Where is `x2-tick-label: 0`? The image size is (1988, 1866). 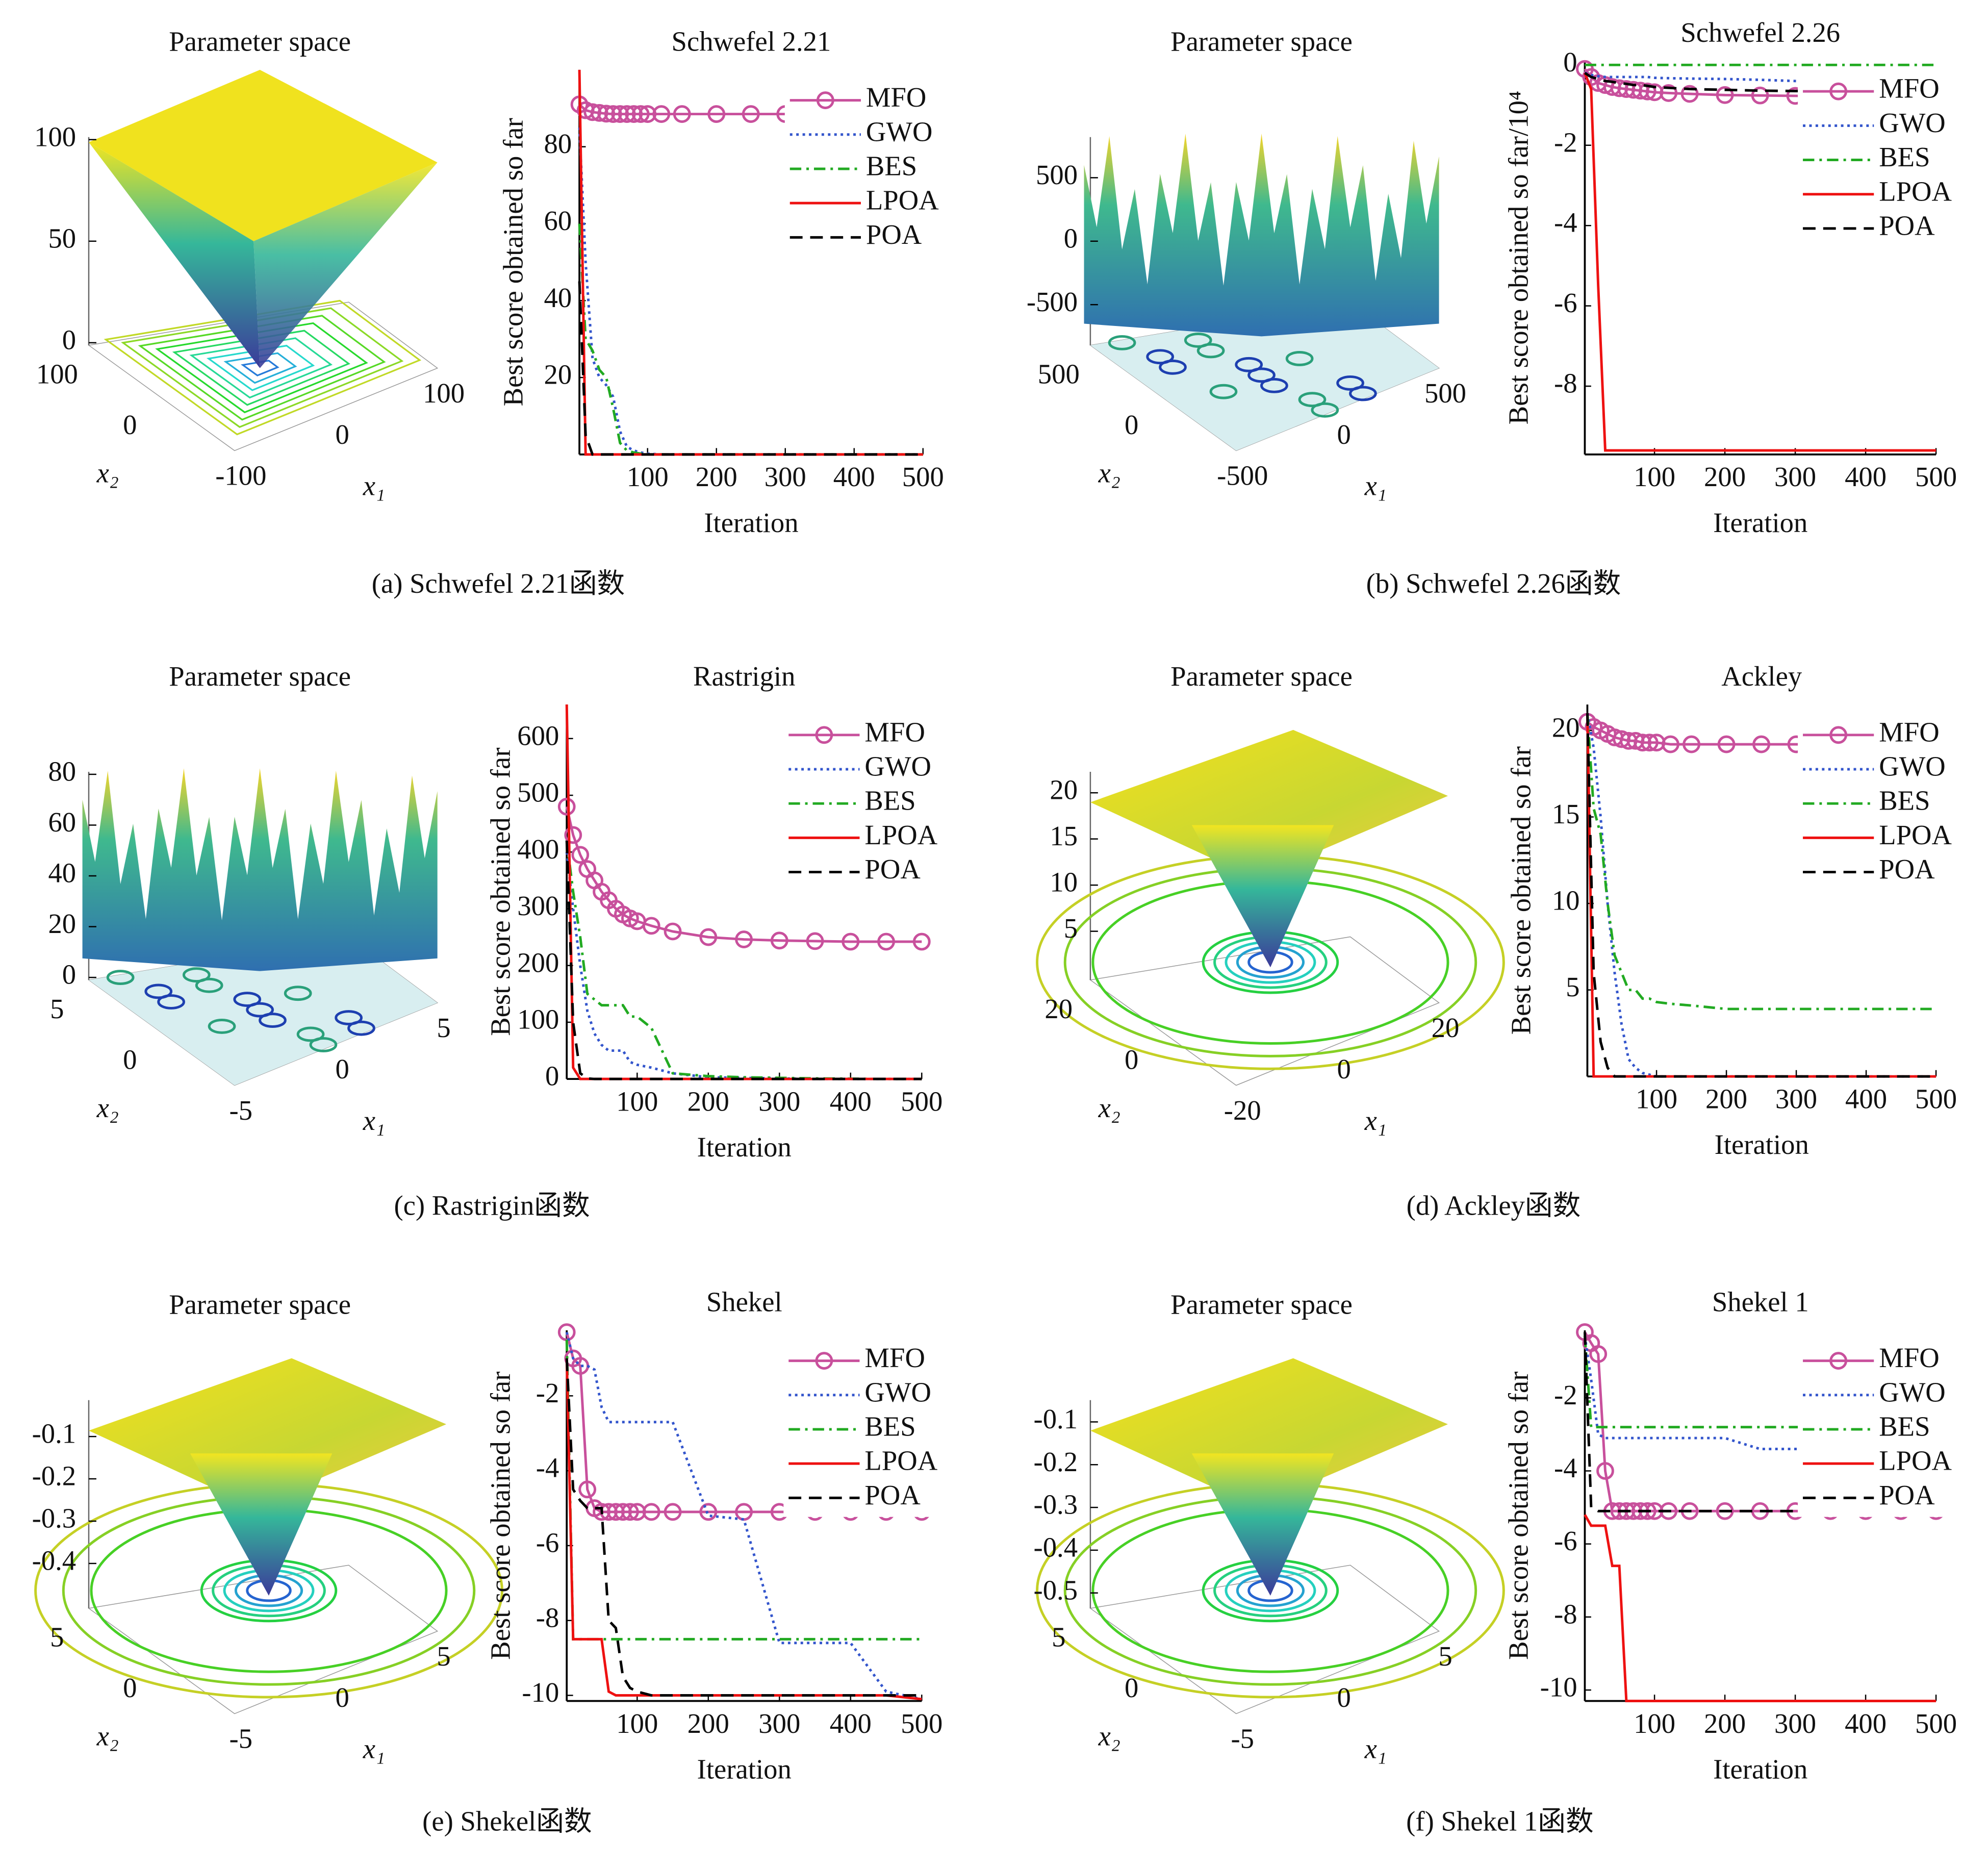 x2-tick-label: 0 is located at coordinates (130, 1059).